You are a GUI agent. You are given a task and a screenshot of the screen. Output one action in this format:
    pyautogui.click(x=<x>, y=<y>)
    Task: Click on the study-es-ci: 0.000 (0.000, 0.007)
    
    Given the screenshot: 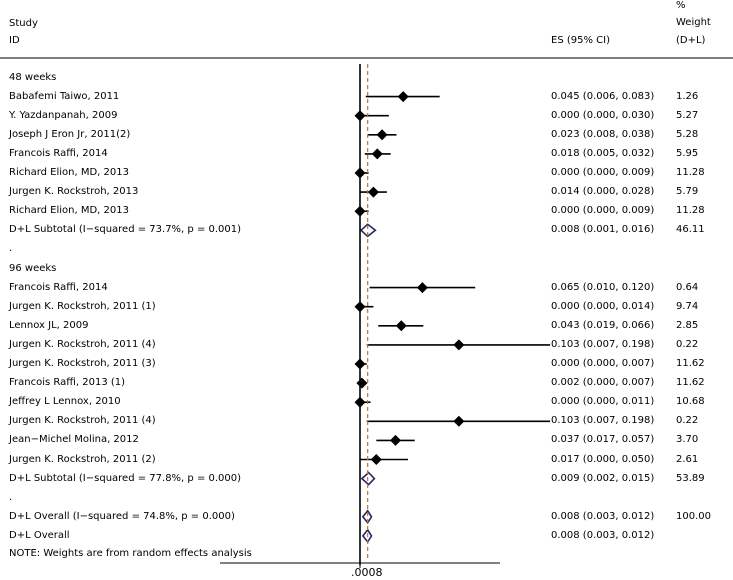 What is the action you would take?
    pyautogui.click(x=603, y=363)
    